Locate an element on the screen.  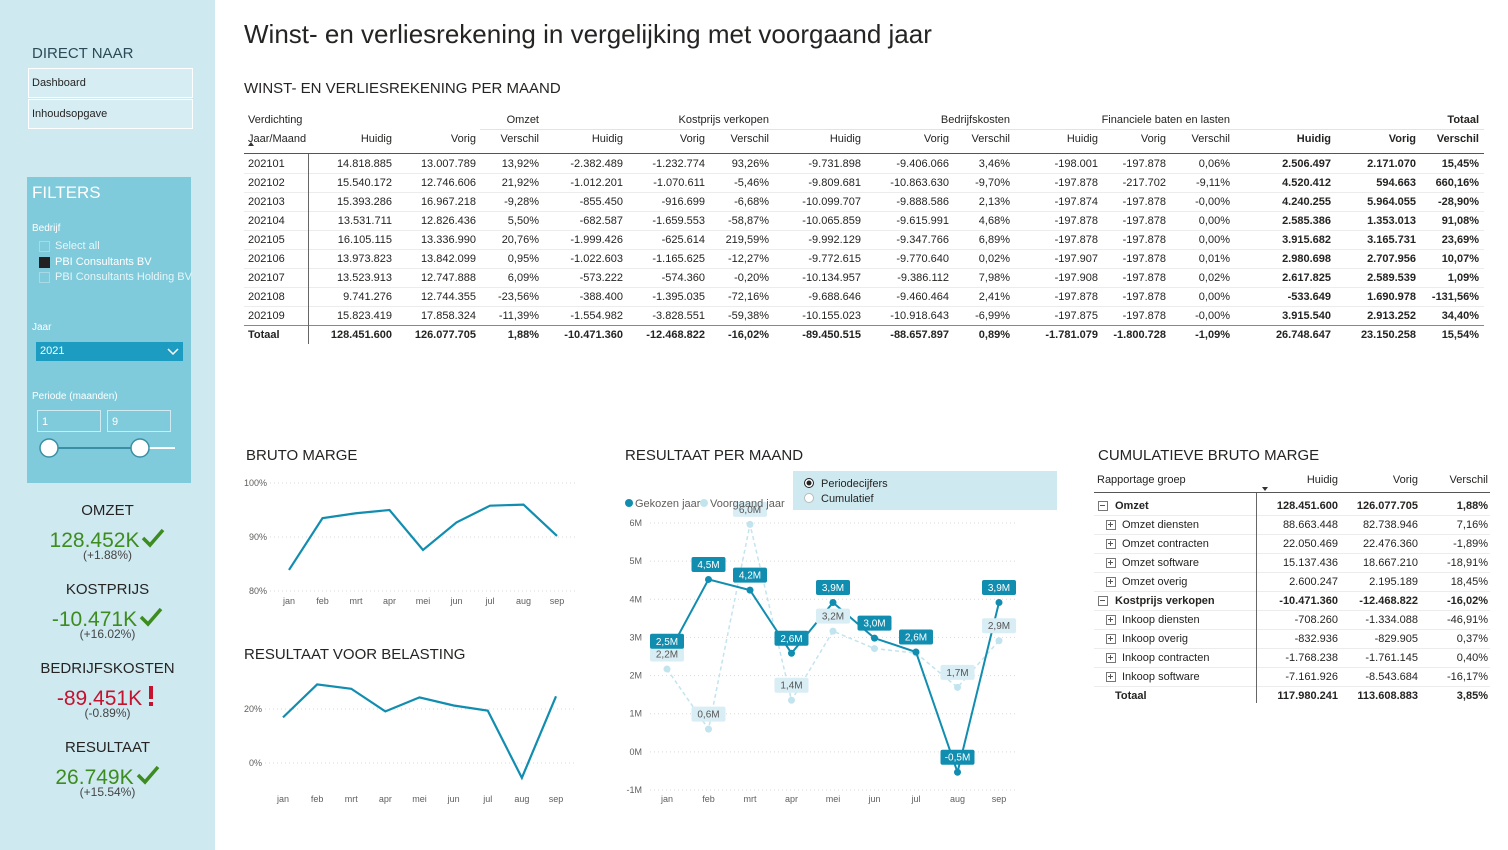
kpi-label: RESULTAAT is located at coordinates (107, 747).